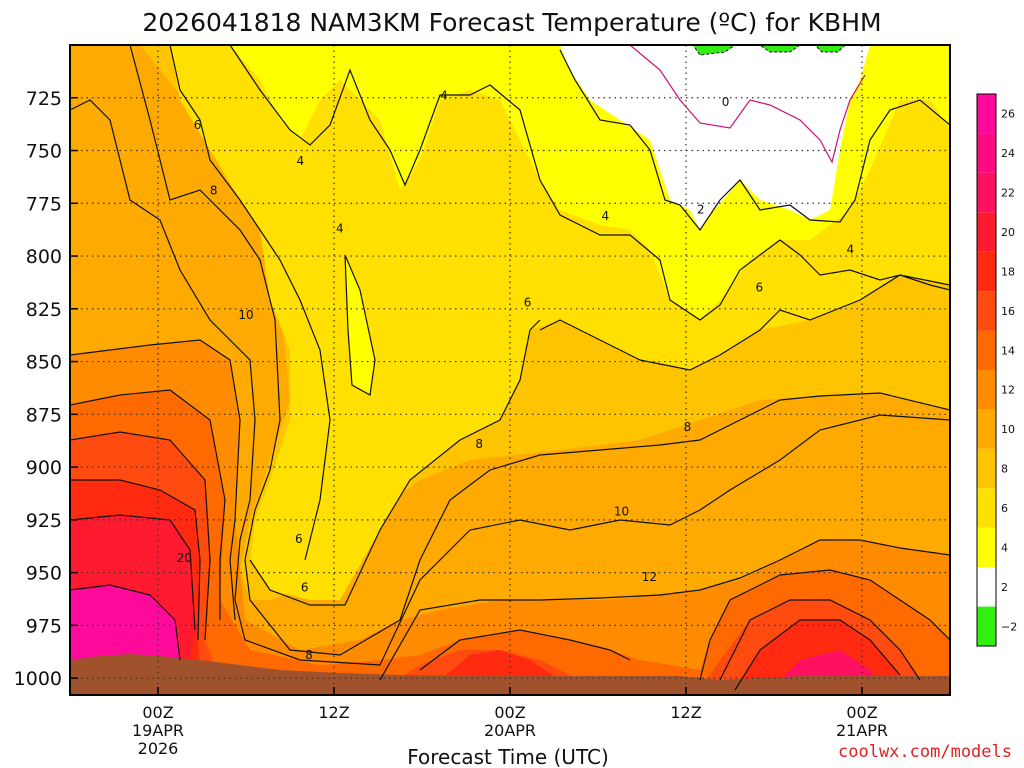  What do you see at coordinates (44, 574) in the screenshot?
I see `y-tick-label: 950` at bounding box center [44, 574].